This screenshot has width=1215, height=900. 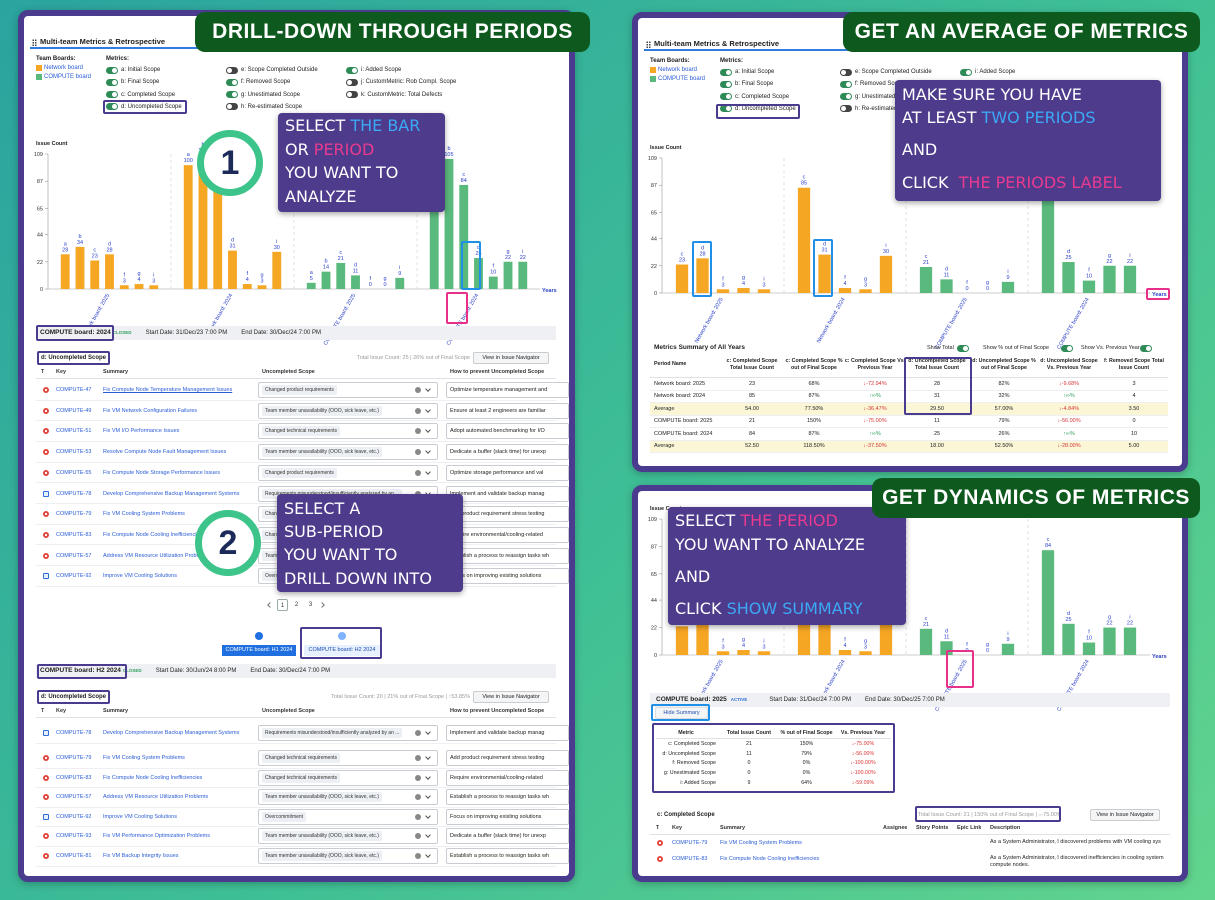 What do you see at coordinates (1129, 256) in the screenshot?
I see `bar-series-label: i` at bounding box center [1129, 256].